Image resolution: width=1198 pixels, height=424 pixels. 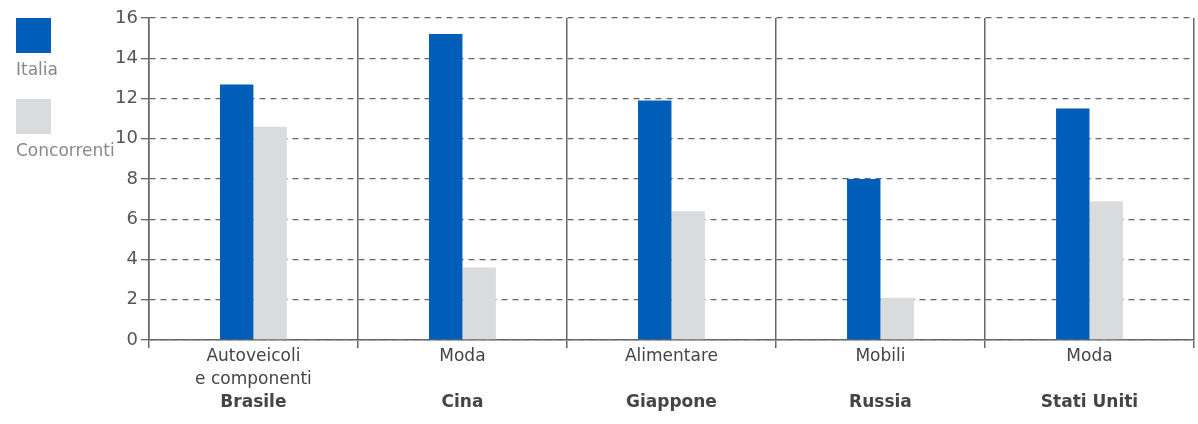 What do you see at coordinates (126, 56) in the screenshot?
I see `y-tick-label: 14` at bounding box center [126, 56].